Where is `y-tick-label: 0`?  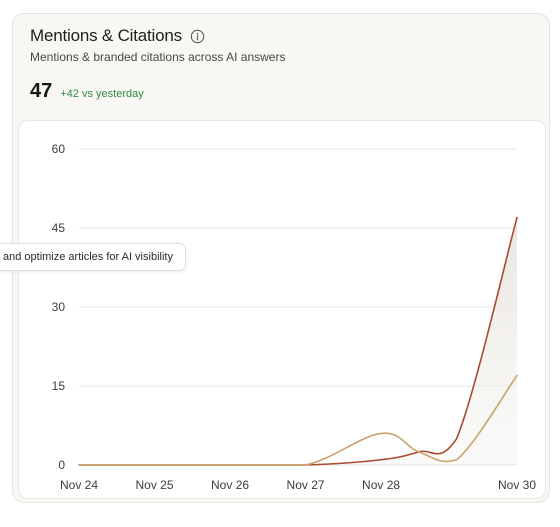
y-tick-label: 0 is located at coordinates (61, 465).